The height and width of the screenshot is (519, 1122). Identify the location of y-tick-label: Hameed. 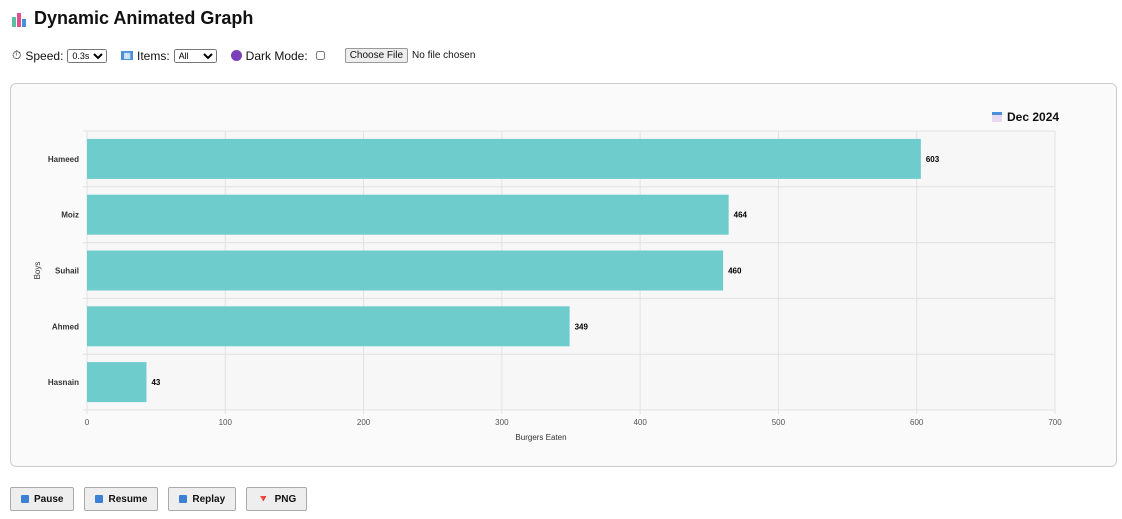
(63, 159).